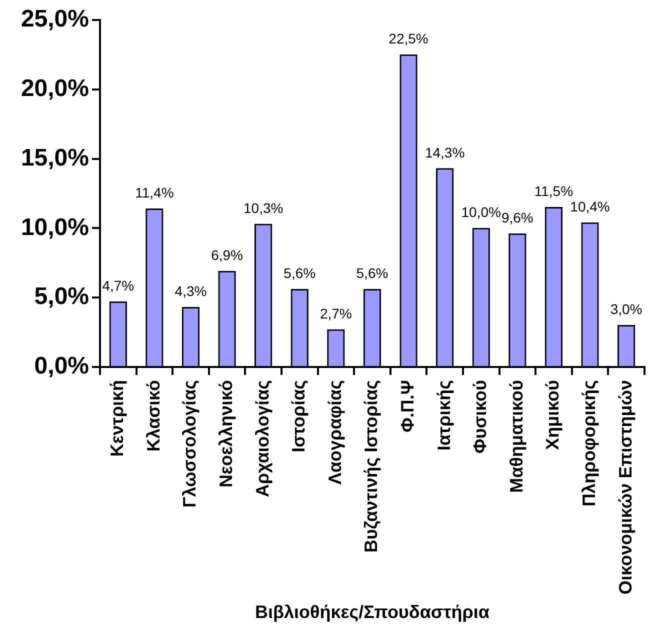 This screenshot has height=635, width=653. Describe the element at coordinates (552, 415) in the screenshot. I see `x-tick-label: Χημικού` at that location.